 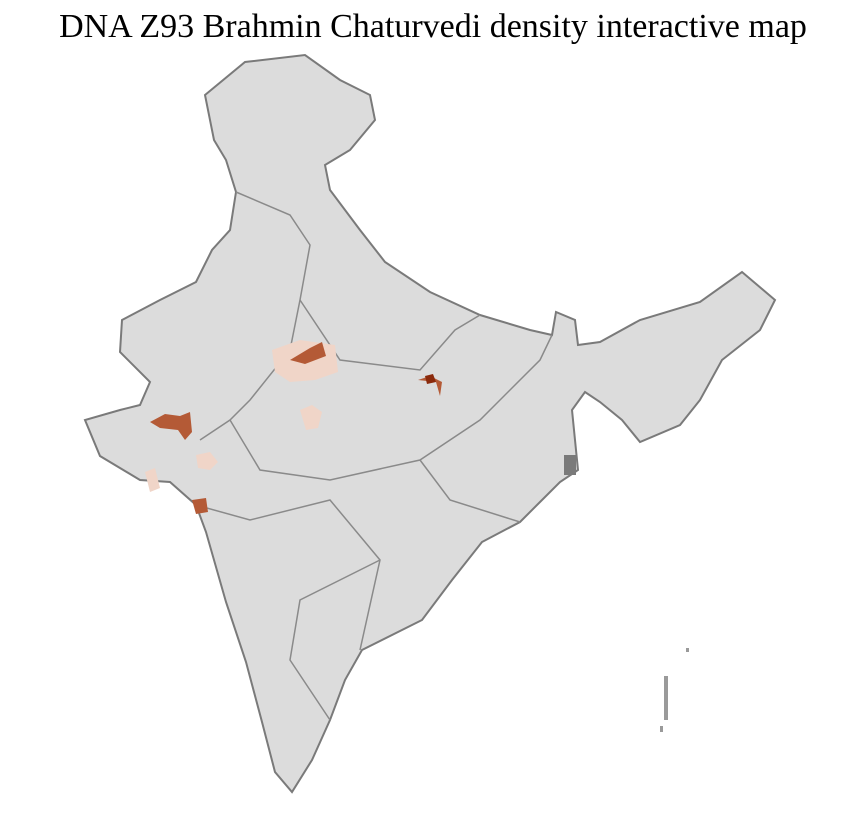 I want to click on region-agra-mid, so click(x=308, y=353).